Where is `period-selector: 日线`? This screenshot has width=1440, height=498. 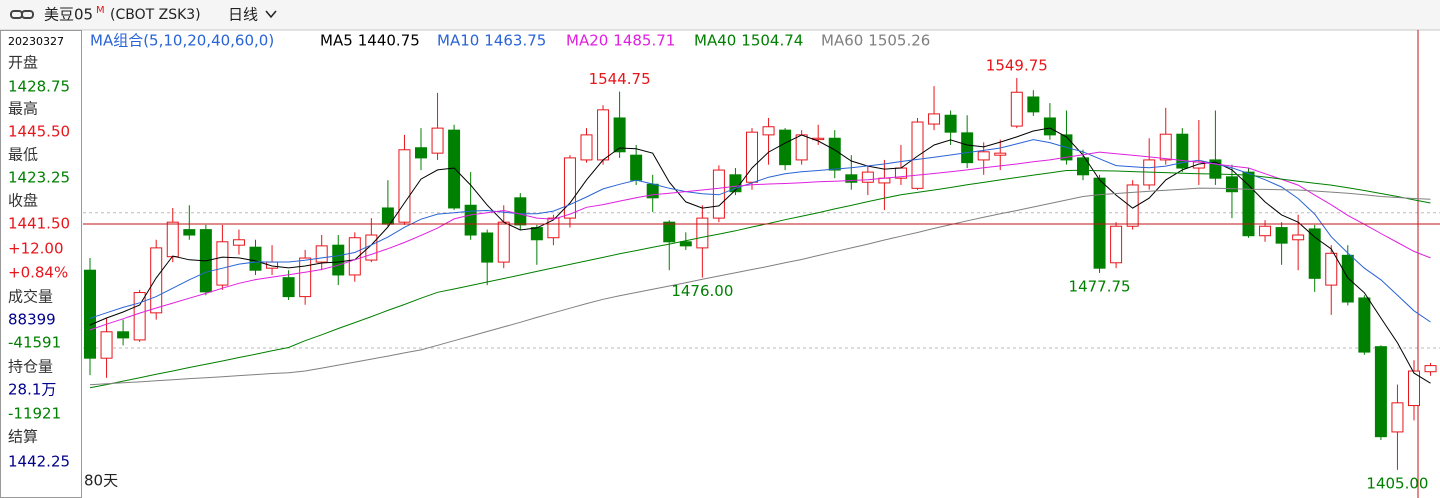 period-selector: 日线 is located at coordinates (243, 15).